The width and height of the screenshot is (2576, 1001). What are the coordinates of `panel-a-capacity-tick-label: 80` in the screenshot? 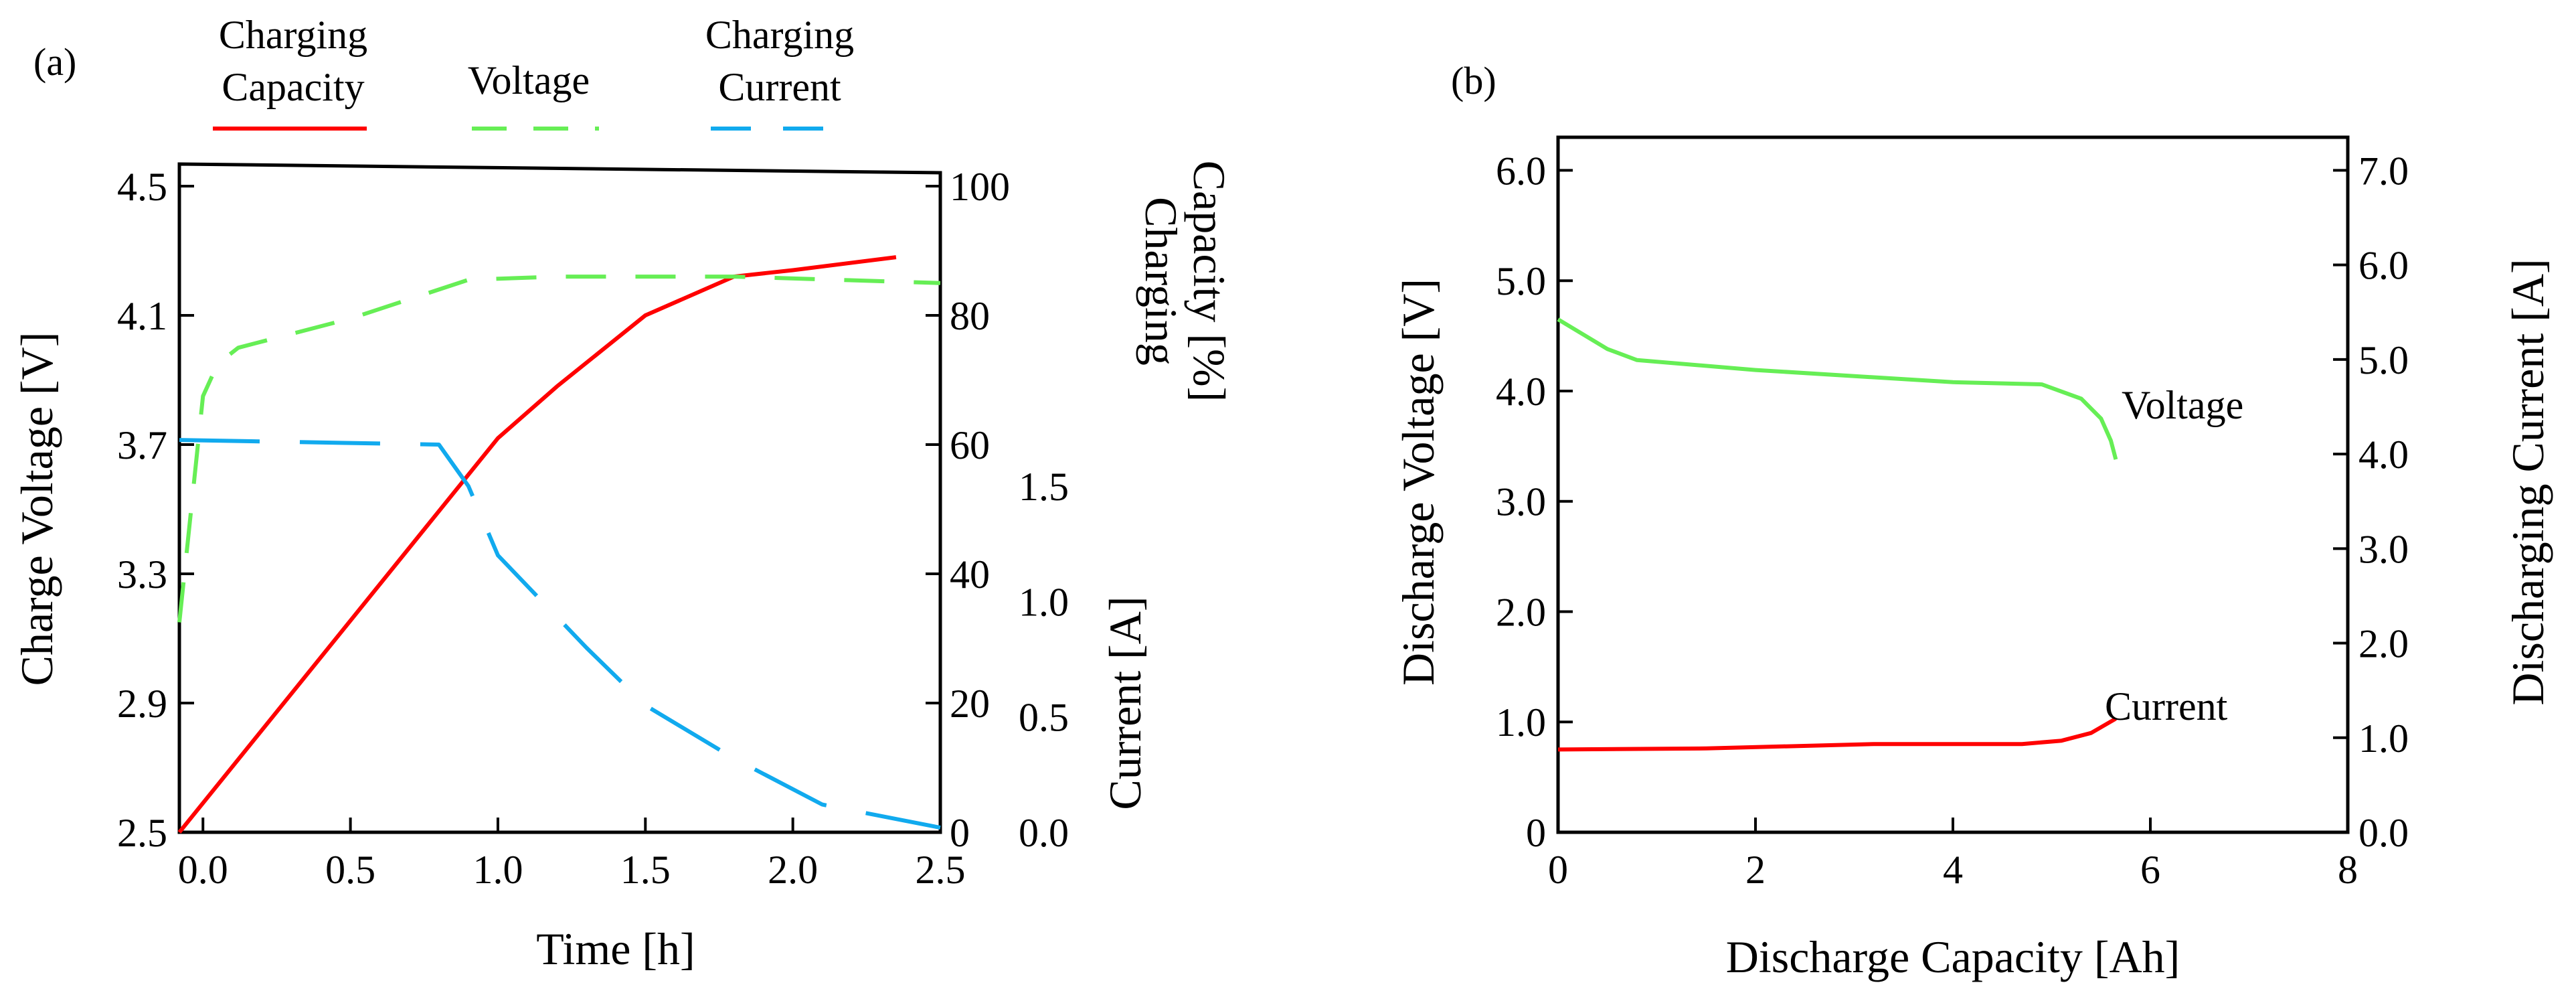 It's located at (970, 316).